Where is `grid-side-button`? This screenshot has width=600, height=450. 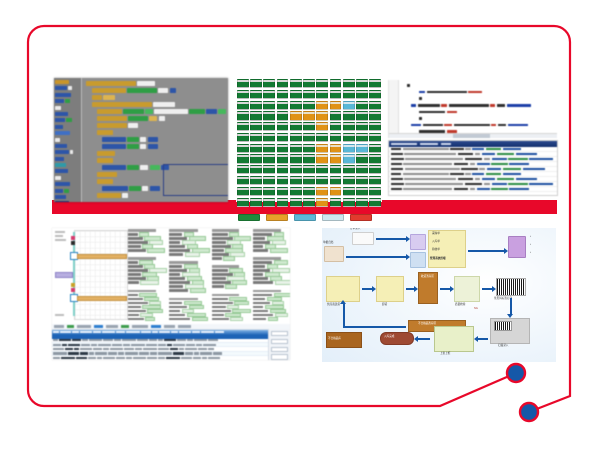 grid-side-button is located at coordinates (279, 334).